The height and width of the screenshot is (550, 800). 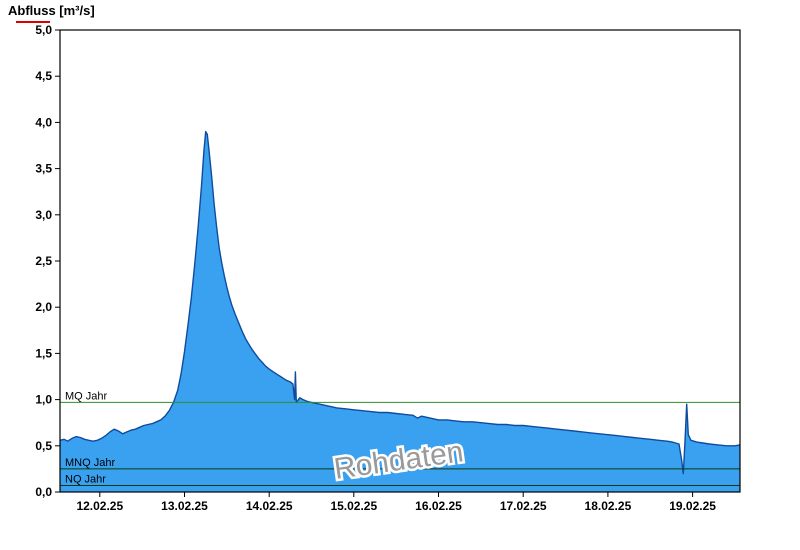 I want to click on x-tick-label-4: 16.02.25, so click(x=438, y=506).